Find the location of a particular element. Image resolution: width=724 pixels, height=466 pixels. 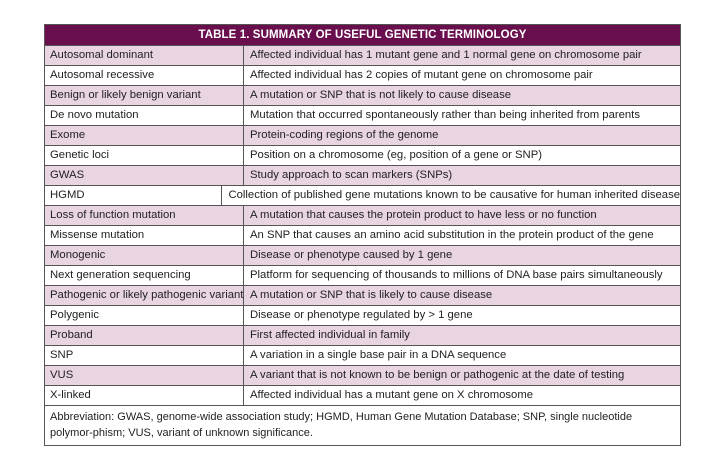

definition-cell: Study approach to scan markers (SNPs) is located at coordinates (351, 175).